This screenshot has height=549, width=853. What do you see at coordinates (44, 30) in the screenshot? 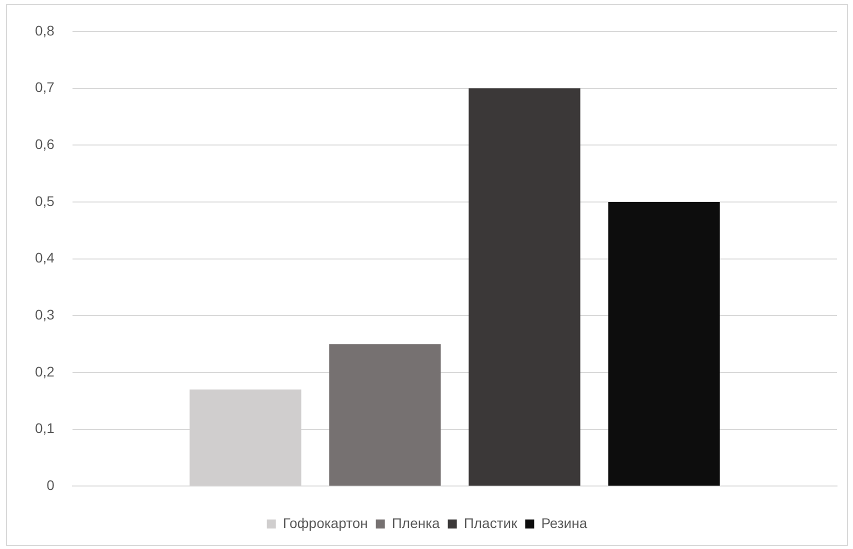
I see `y-tick-label: 0,8` at bounding box center [44, 30].